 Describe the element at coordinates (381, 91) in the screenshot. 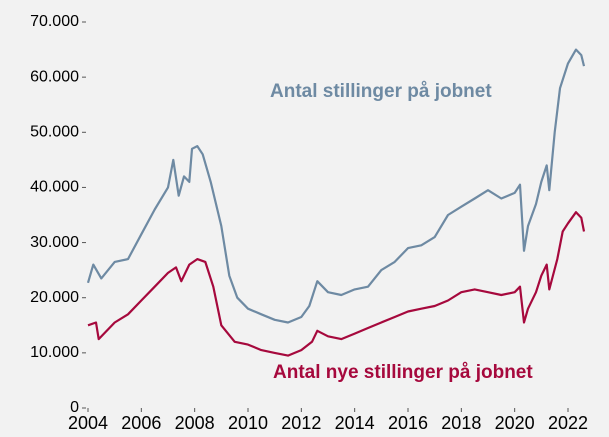

I see `series-label: Antal stillinger på jobnet` at that location.